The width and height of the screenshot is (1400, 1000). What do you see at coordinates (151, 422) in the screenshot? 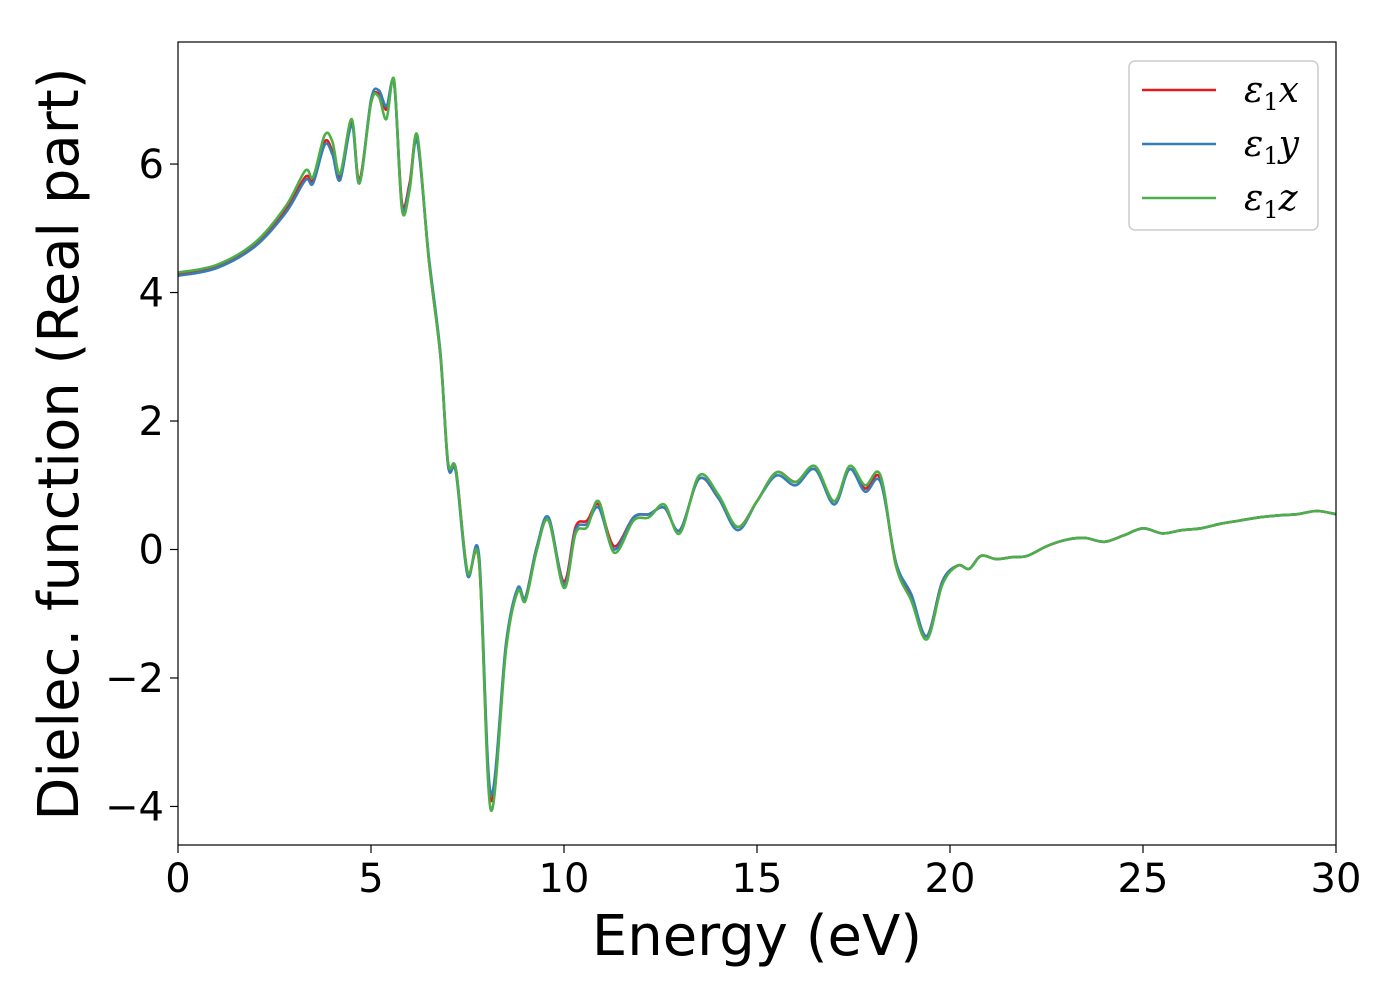
I see `y-tick-label: 2` at bounding box center [151, 422].